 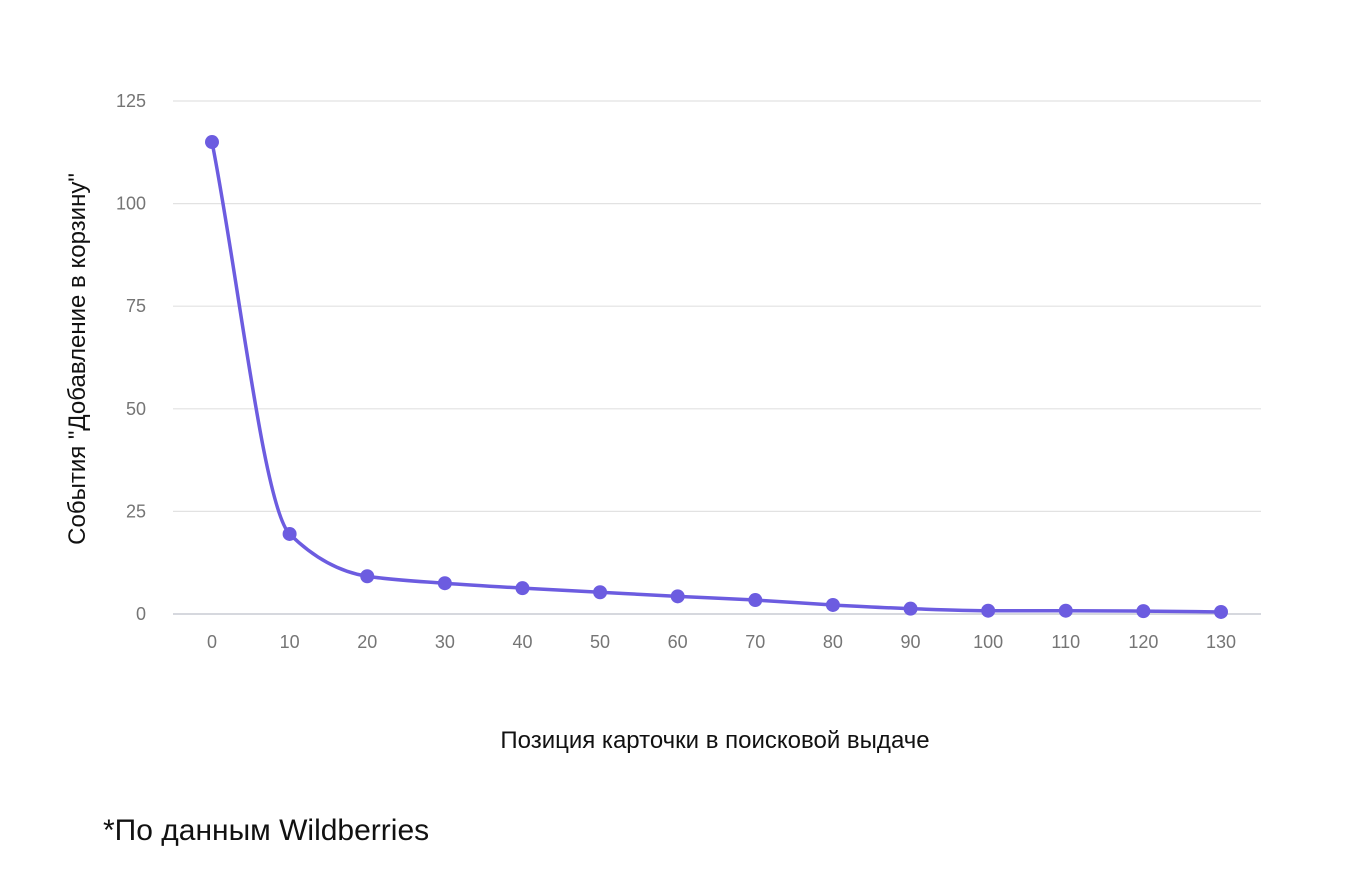 What do you see at coordinates (141, 614) in the screenshot?
I see `y-tick-label: 0` at bounding box center [141, 614].